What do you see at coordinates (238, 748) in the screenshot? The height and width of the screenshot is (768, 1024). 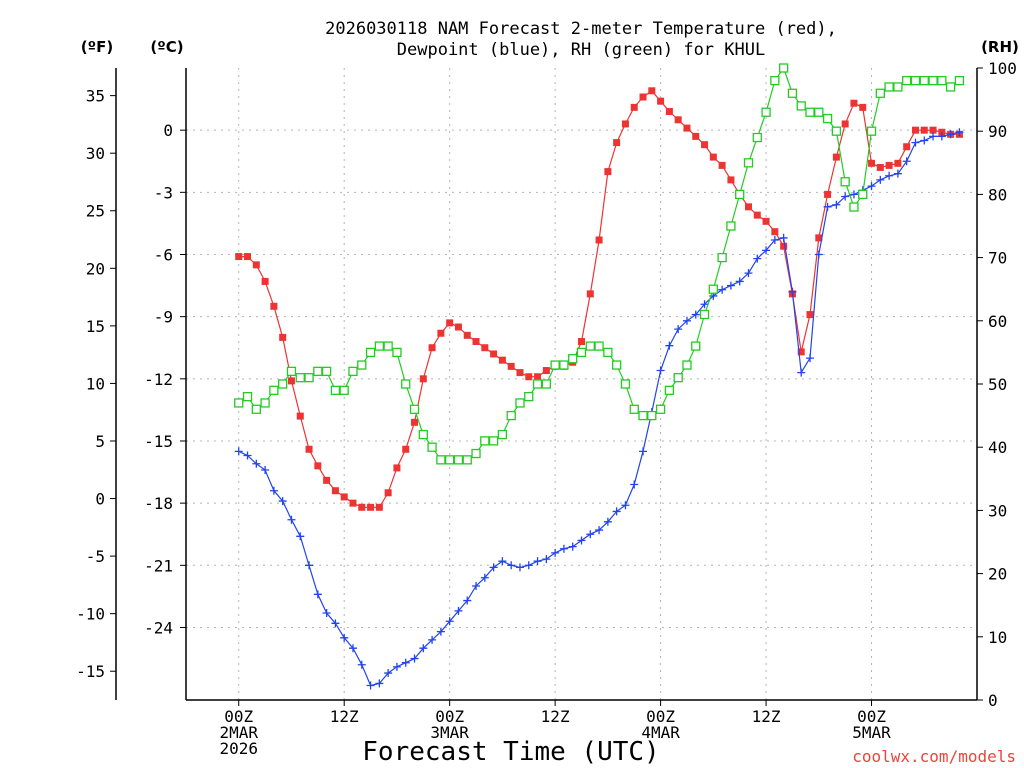 I see `time-tick-label: 2026` at bounding box center [238, 748].